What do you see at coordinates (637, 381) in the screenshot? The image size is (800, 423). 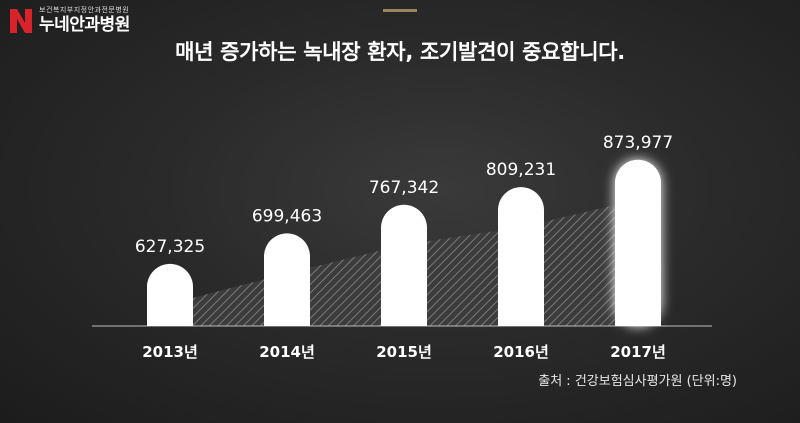 I see `source-note: 출처 : 건강보험심사평가원 (단위:명)` at bounding box center [637, 381].